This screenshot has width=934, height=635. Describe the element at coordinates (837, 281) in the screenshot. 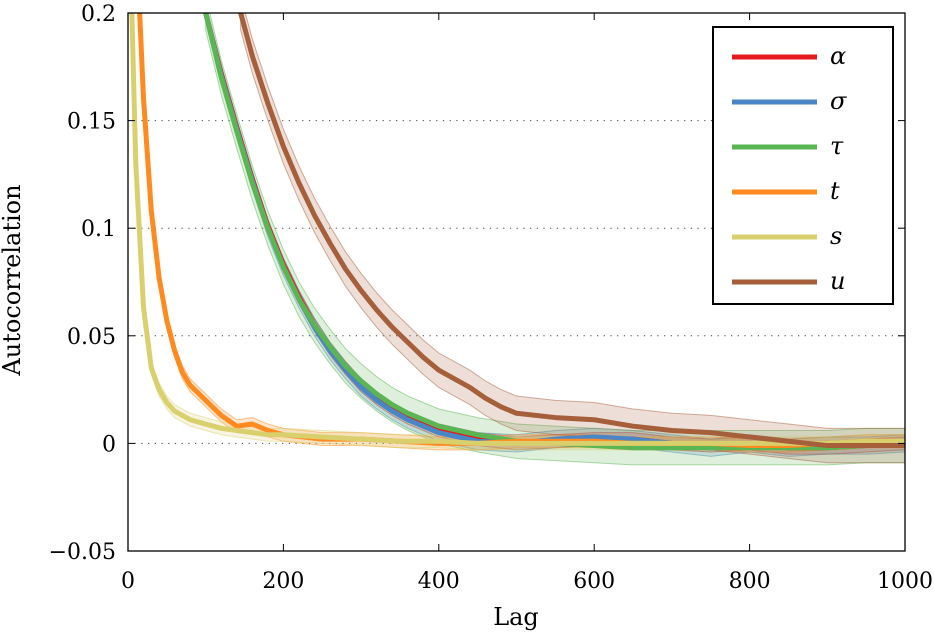

I see `legend-label: u` at that location.